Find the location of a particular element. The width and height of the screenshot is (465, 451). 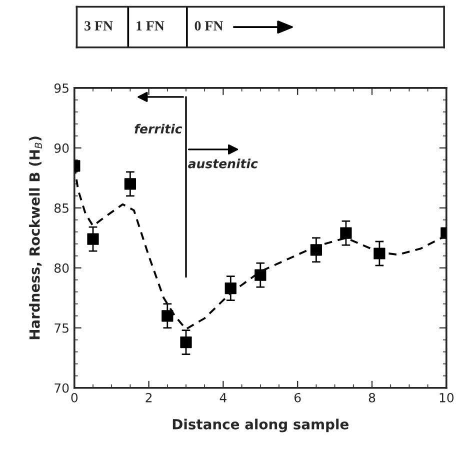

x-tick-label: 8 is located at coordinates (372, 397).